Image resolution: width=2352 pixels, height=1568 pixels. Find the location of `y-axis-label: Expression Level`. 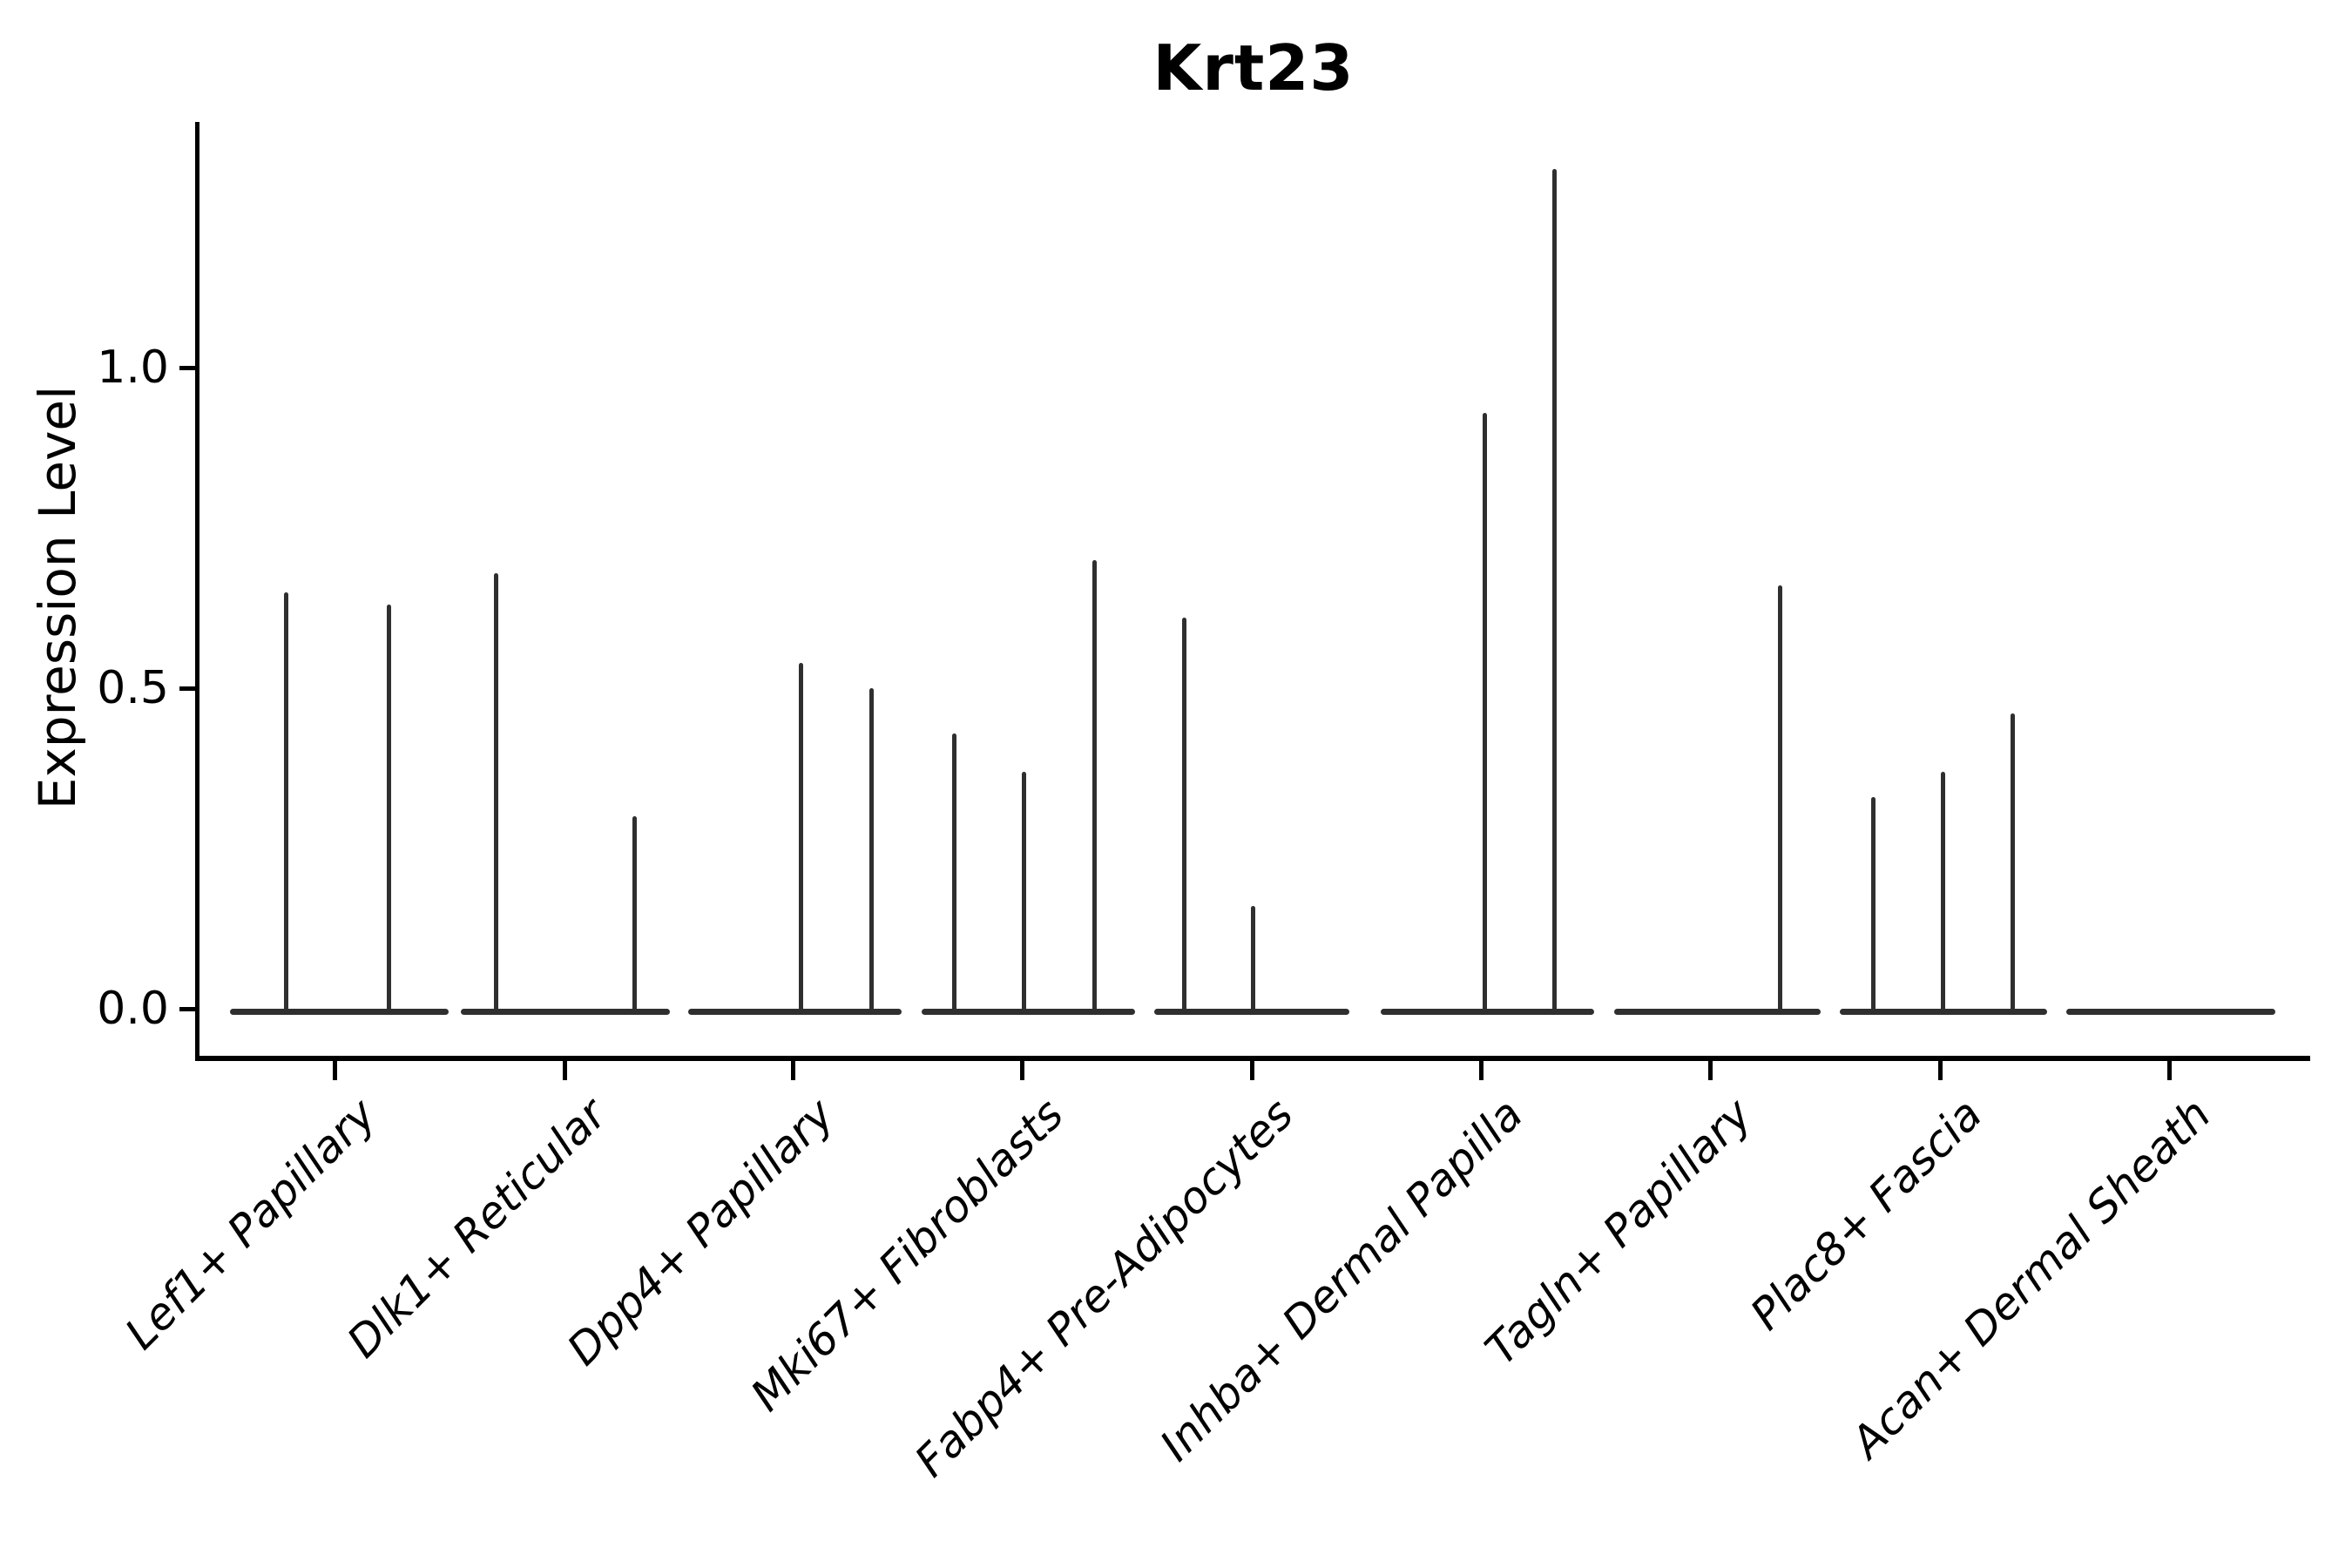

y-axis-label: Expression Level is located at coordinates (58, 597).